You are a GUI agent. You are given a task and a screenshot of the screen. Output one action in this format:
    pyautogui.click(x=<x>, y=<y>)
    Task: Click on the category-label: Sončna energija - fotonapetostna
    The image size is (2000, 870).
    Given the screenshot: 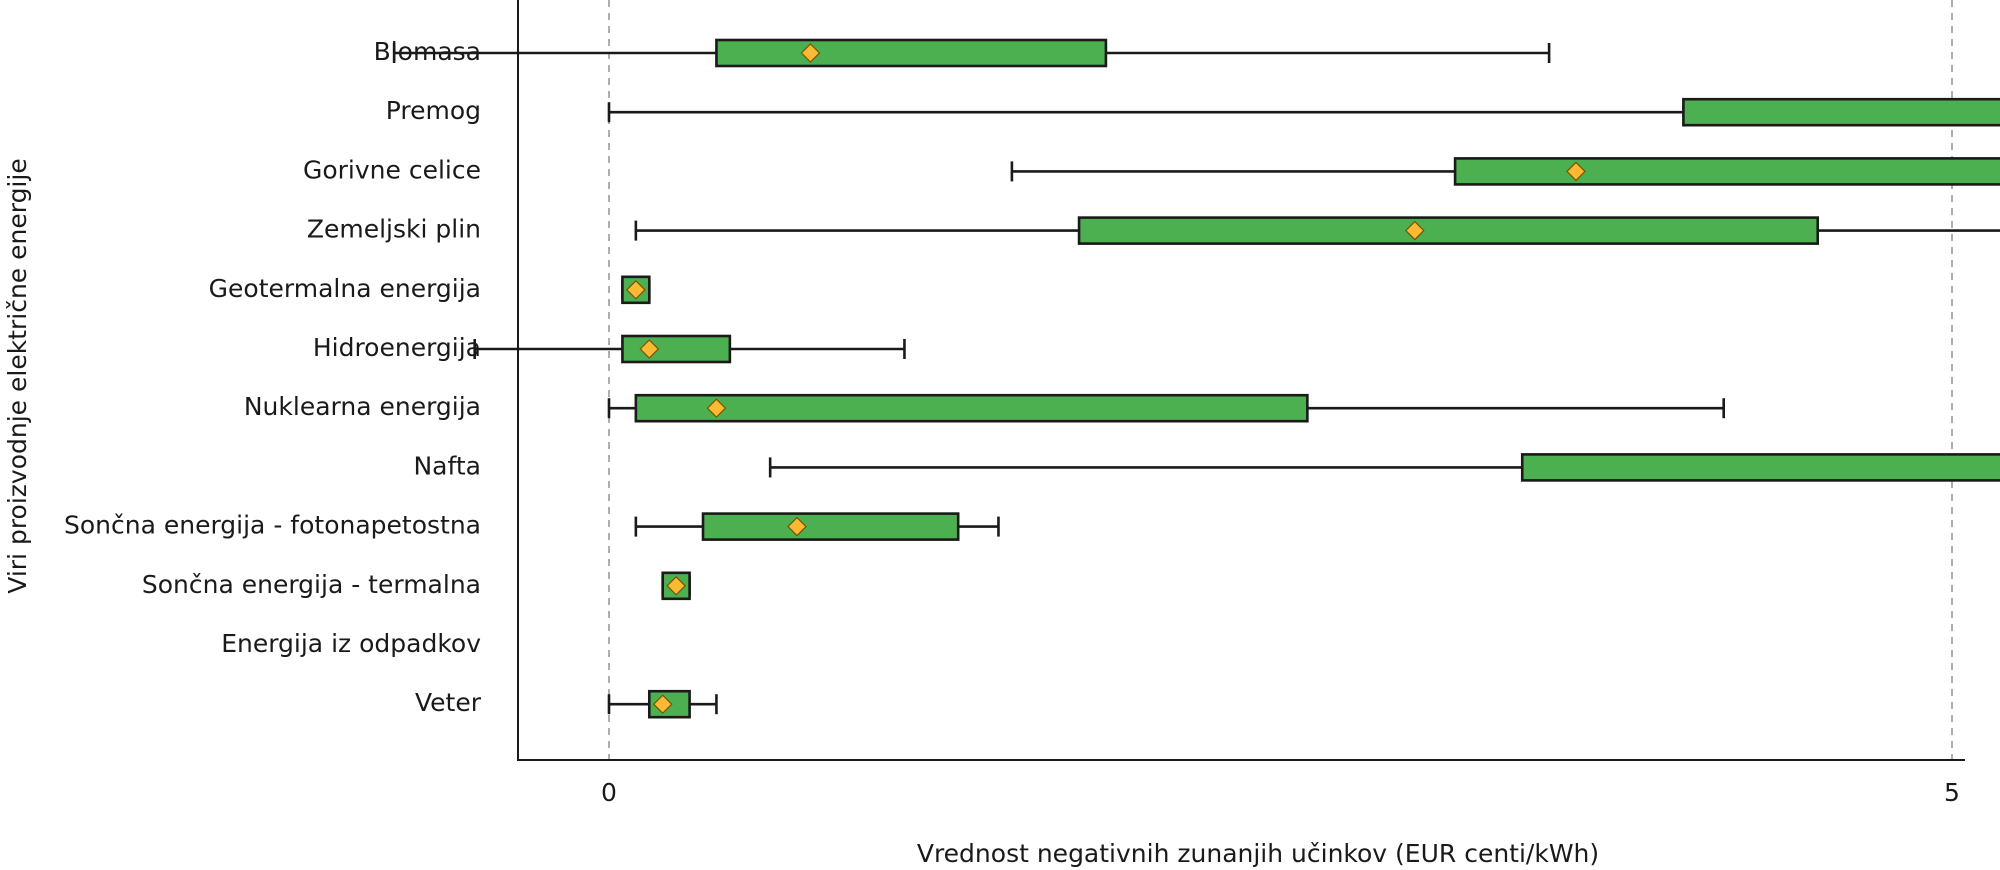 What is the action you would take?
    pyautogui.click(x=272, y=525)
    